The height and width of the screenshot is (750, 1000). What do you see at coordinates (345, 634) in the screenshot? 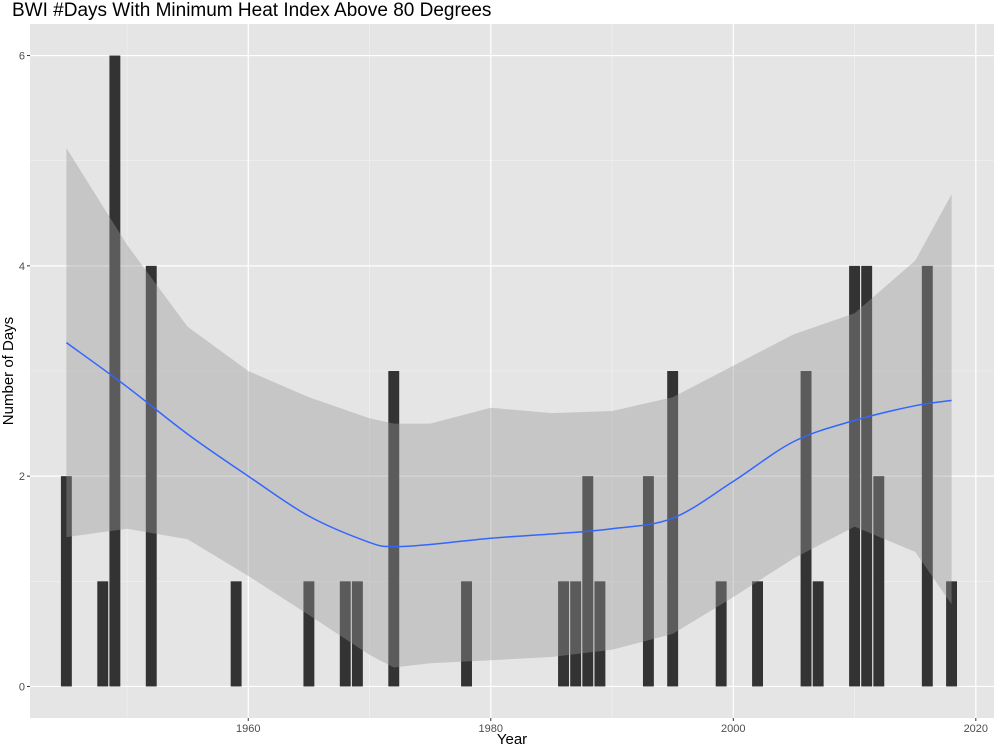
I see `bar-1968` at bounding box center [345, 634].